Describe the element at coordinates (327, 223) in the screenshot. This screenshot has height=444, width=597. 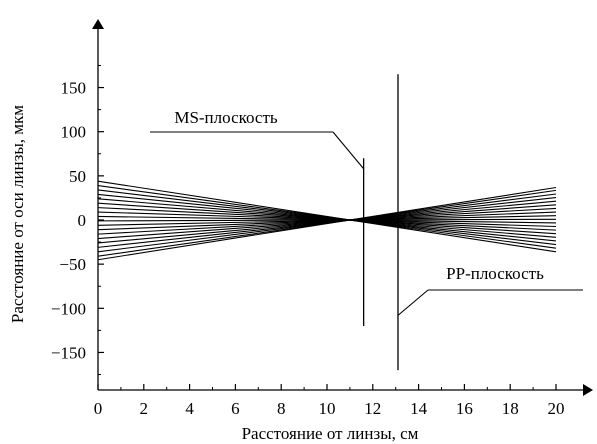
I see `ray-line` at that location.